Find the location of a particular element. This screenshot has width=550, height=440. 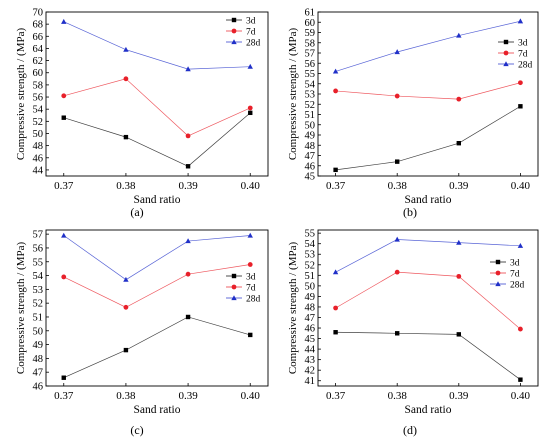

panel-label-a: (a) is located at coordinates (136, 212).